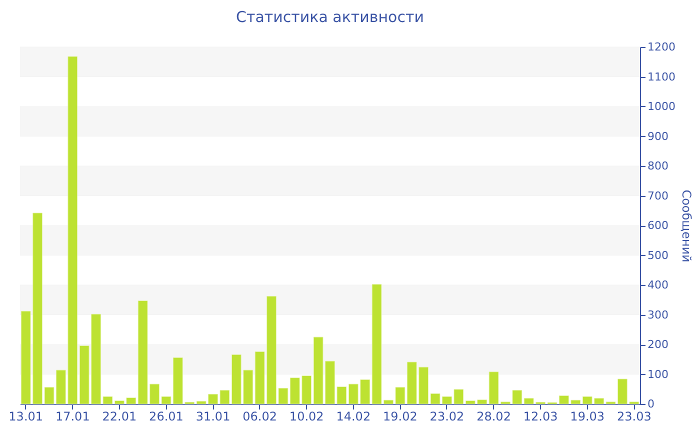 The height and width of the screenshot is (430, 700). Describe the element at coordinates (658, 285) in the screenshot. I see `y-tick-label: 400` at that location.